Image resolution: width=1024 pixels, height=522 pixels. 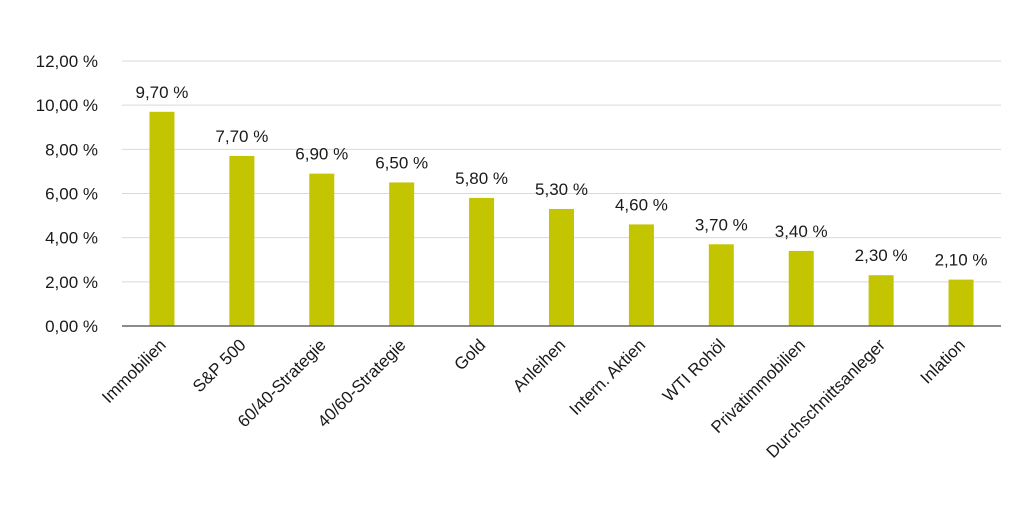 I want to click on data-label: 4,60 %, so click(x=641, y=204).